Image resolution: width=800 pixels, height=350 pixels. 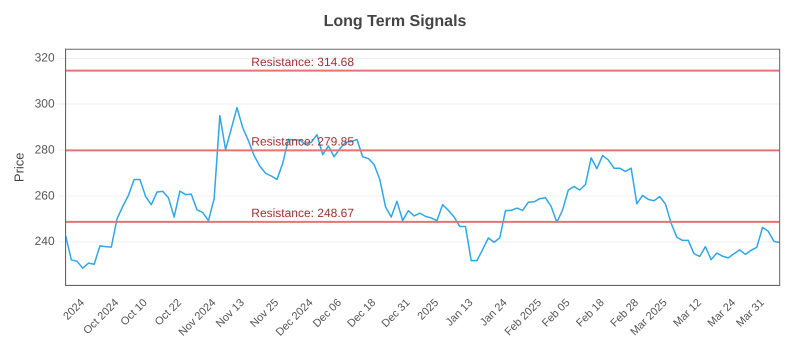 What do you see at coordinates (396, 313) in the screenshot?
I see `x-tick-label: Dec 31` at bounding box center [396, 313].